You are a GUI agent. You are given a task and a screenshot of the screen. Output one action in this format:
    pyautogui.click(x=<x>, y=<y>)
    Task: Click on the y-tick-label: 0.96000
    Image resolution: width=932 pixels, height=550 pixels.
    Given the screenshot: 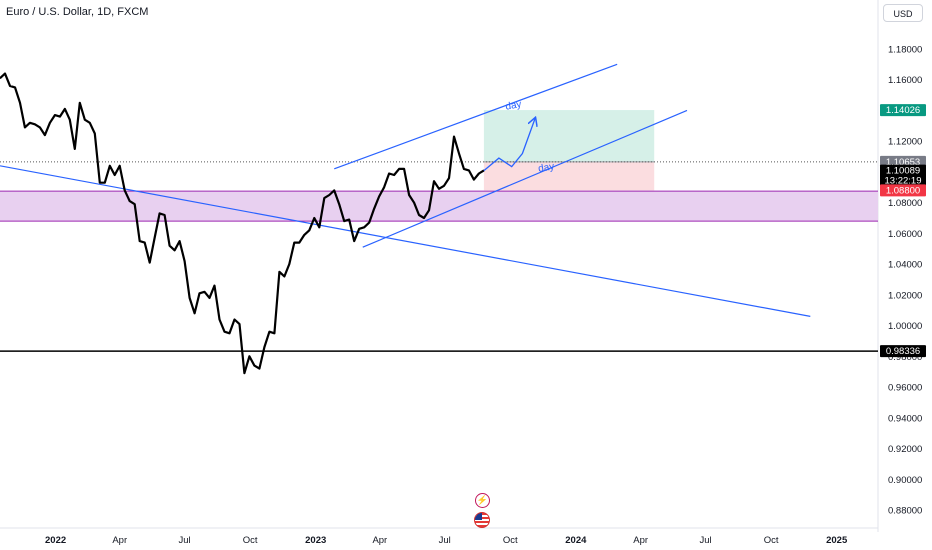 What is the action you would take?
    pyautogui.click(x=905, y=388)
    